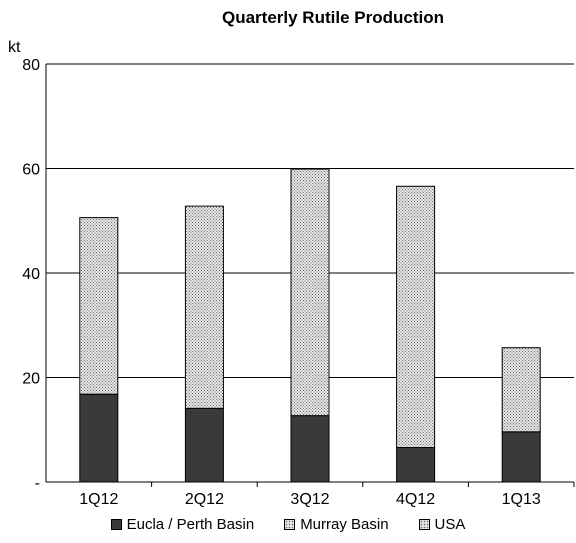 This screenshot has height=543, width=576. What do you see at coordinates (98, 499) in the screenshot?
I see `x-tick-label: 1Q12` at bounding box center [98, 499].